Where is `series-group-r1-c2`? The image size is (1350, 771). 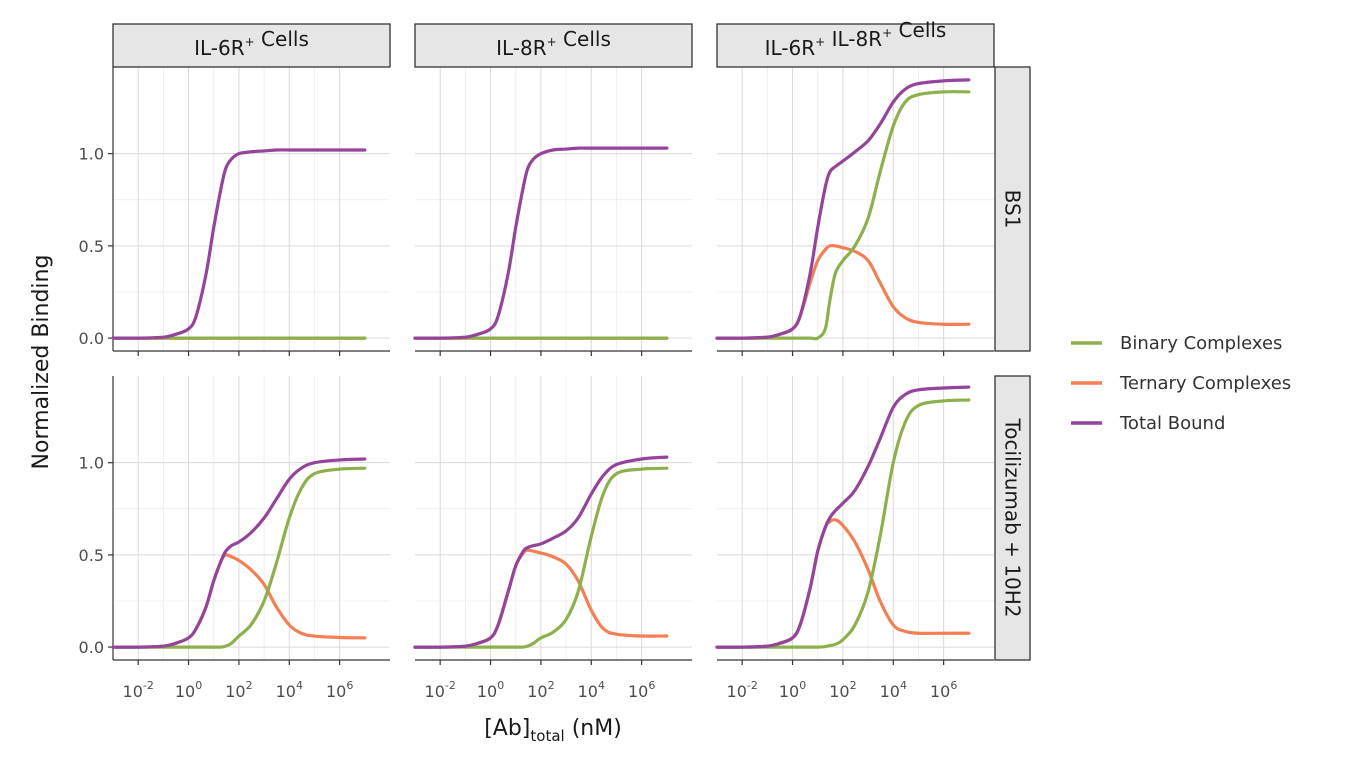
series-group-r1-c2 is located at coordinates (843, 517).